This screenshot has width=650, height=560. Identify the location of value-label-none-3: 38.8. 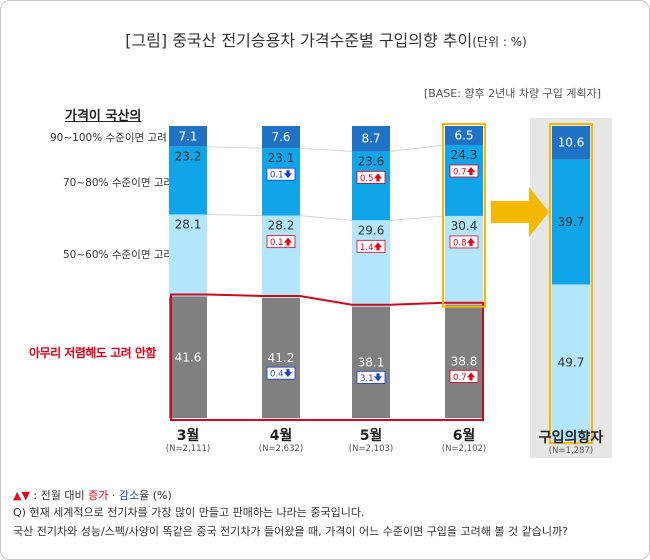
(464, 361).